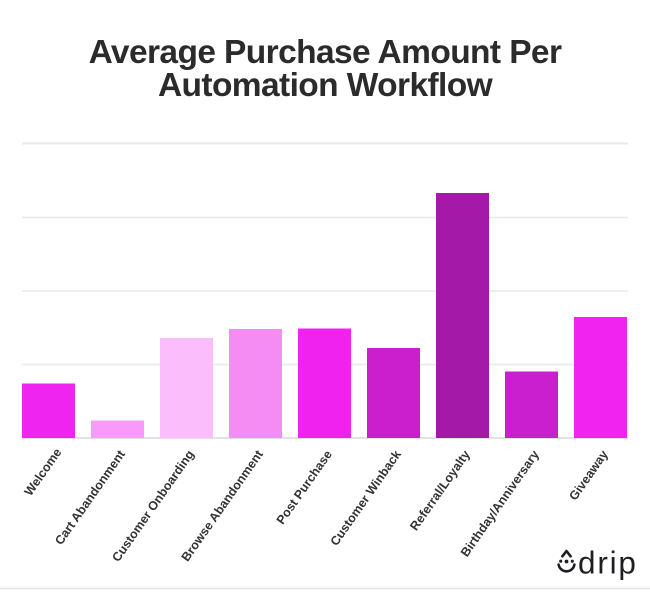 The height and width of the screenshot is (596, 650). What do you see at coordinates (500, 504) in the screenshot?
I see `svg-text: Birthday/Anniversary` at bounding box center [500, 504].